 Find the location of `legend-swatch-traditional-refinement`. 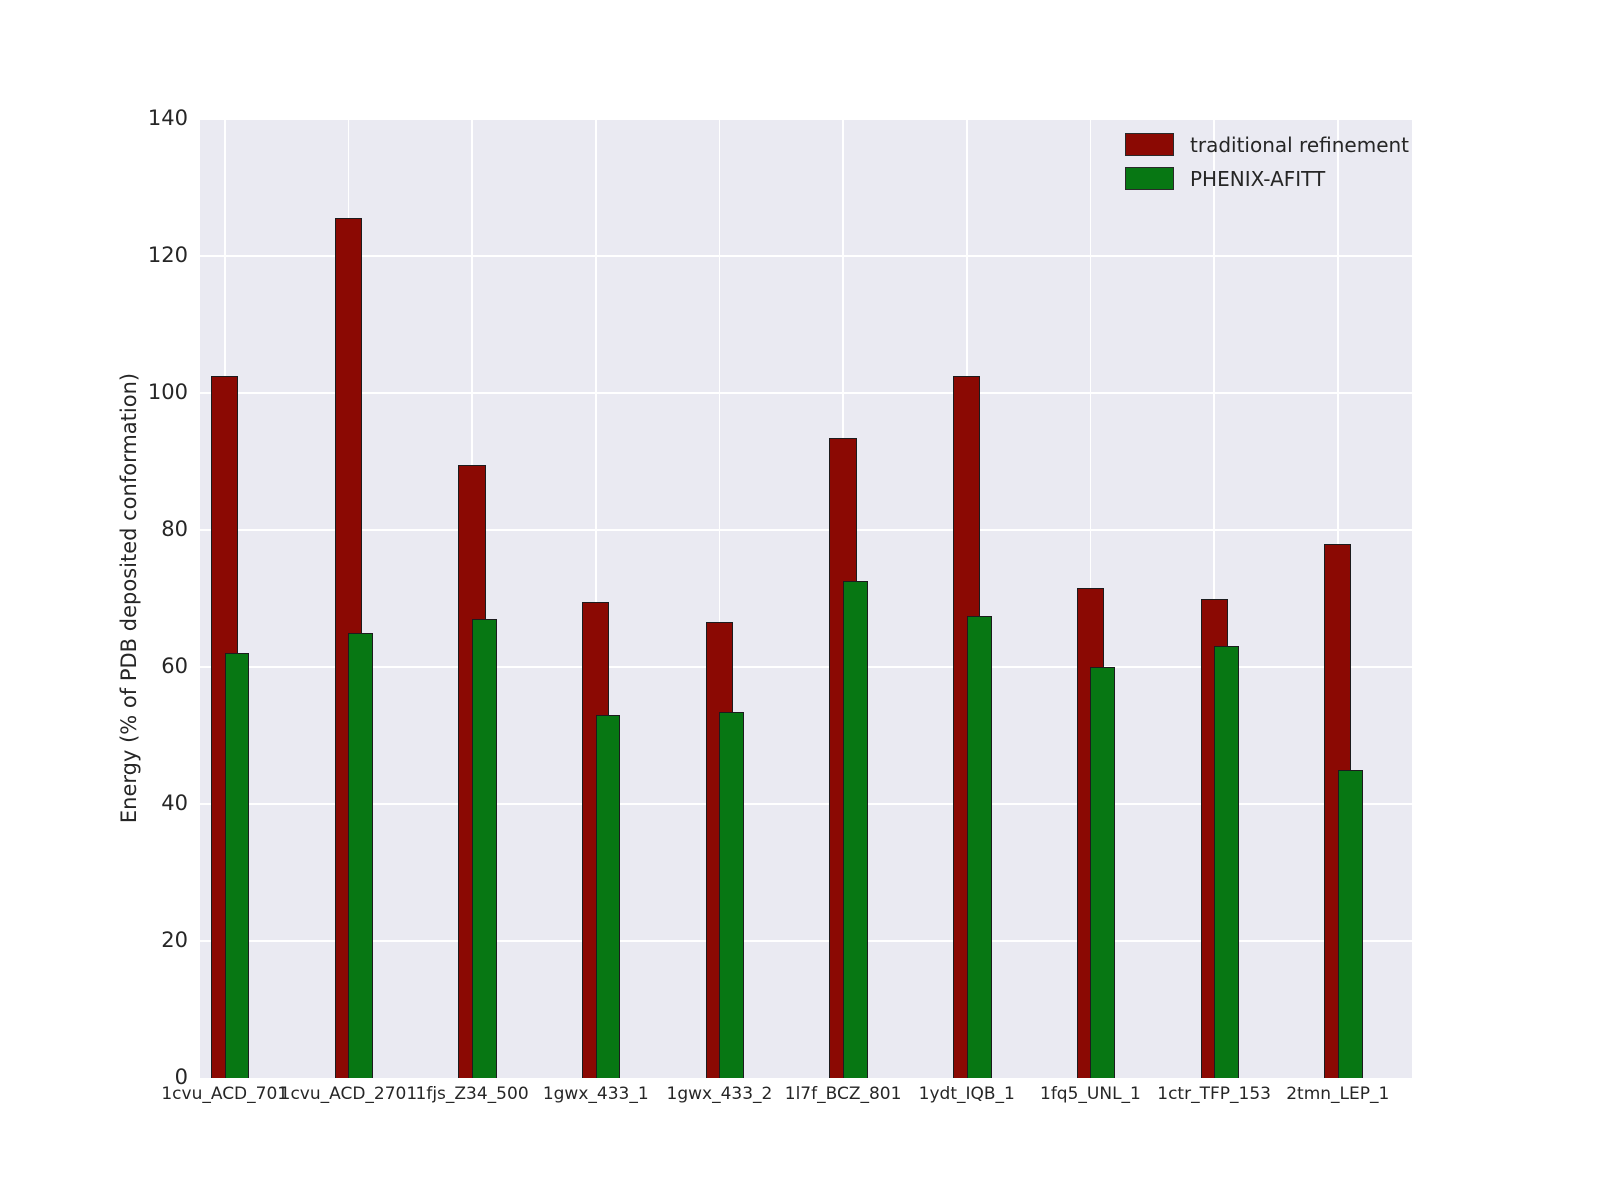

legend-swatch-traditional-refinement is located at coordinates (1149, 144).